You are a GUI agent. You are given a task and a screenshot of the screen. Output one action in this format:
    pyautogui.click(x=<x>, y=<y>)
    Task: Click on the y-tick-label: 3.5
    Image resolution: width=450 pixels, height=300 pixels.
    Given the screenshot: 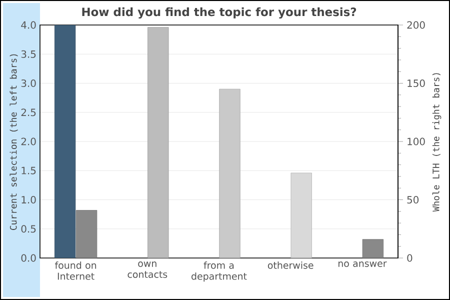 What is the action you would take?
    pyautogui.click(x=28, y=54)
    